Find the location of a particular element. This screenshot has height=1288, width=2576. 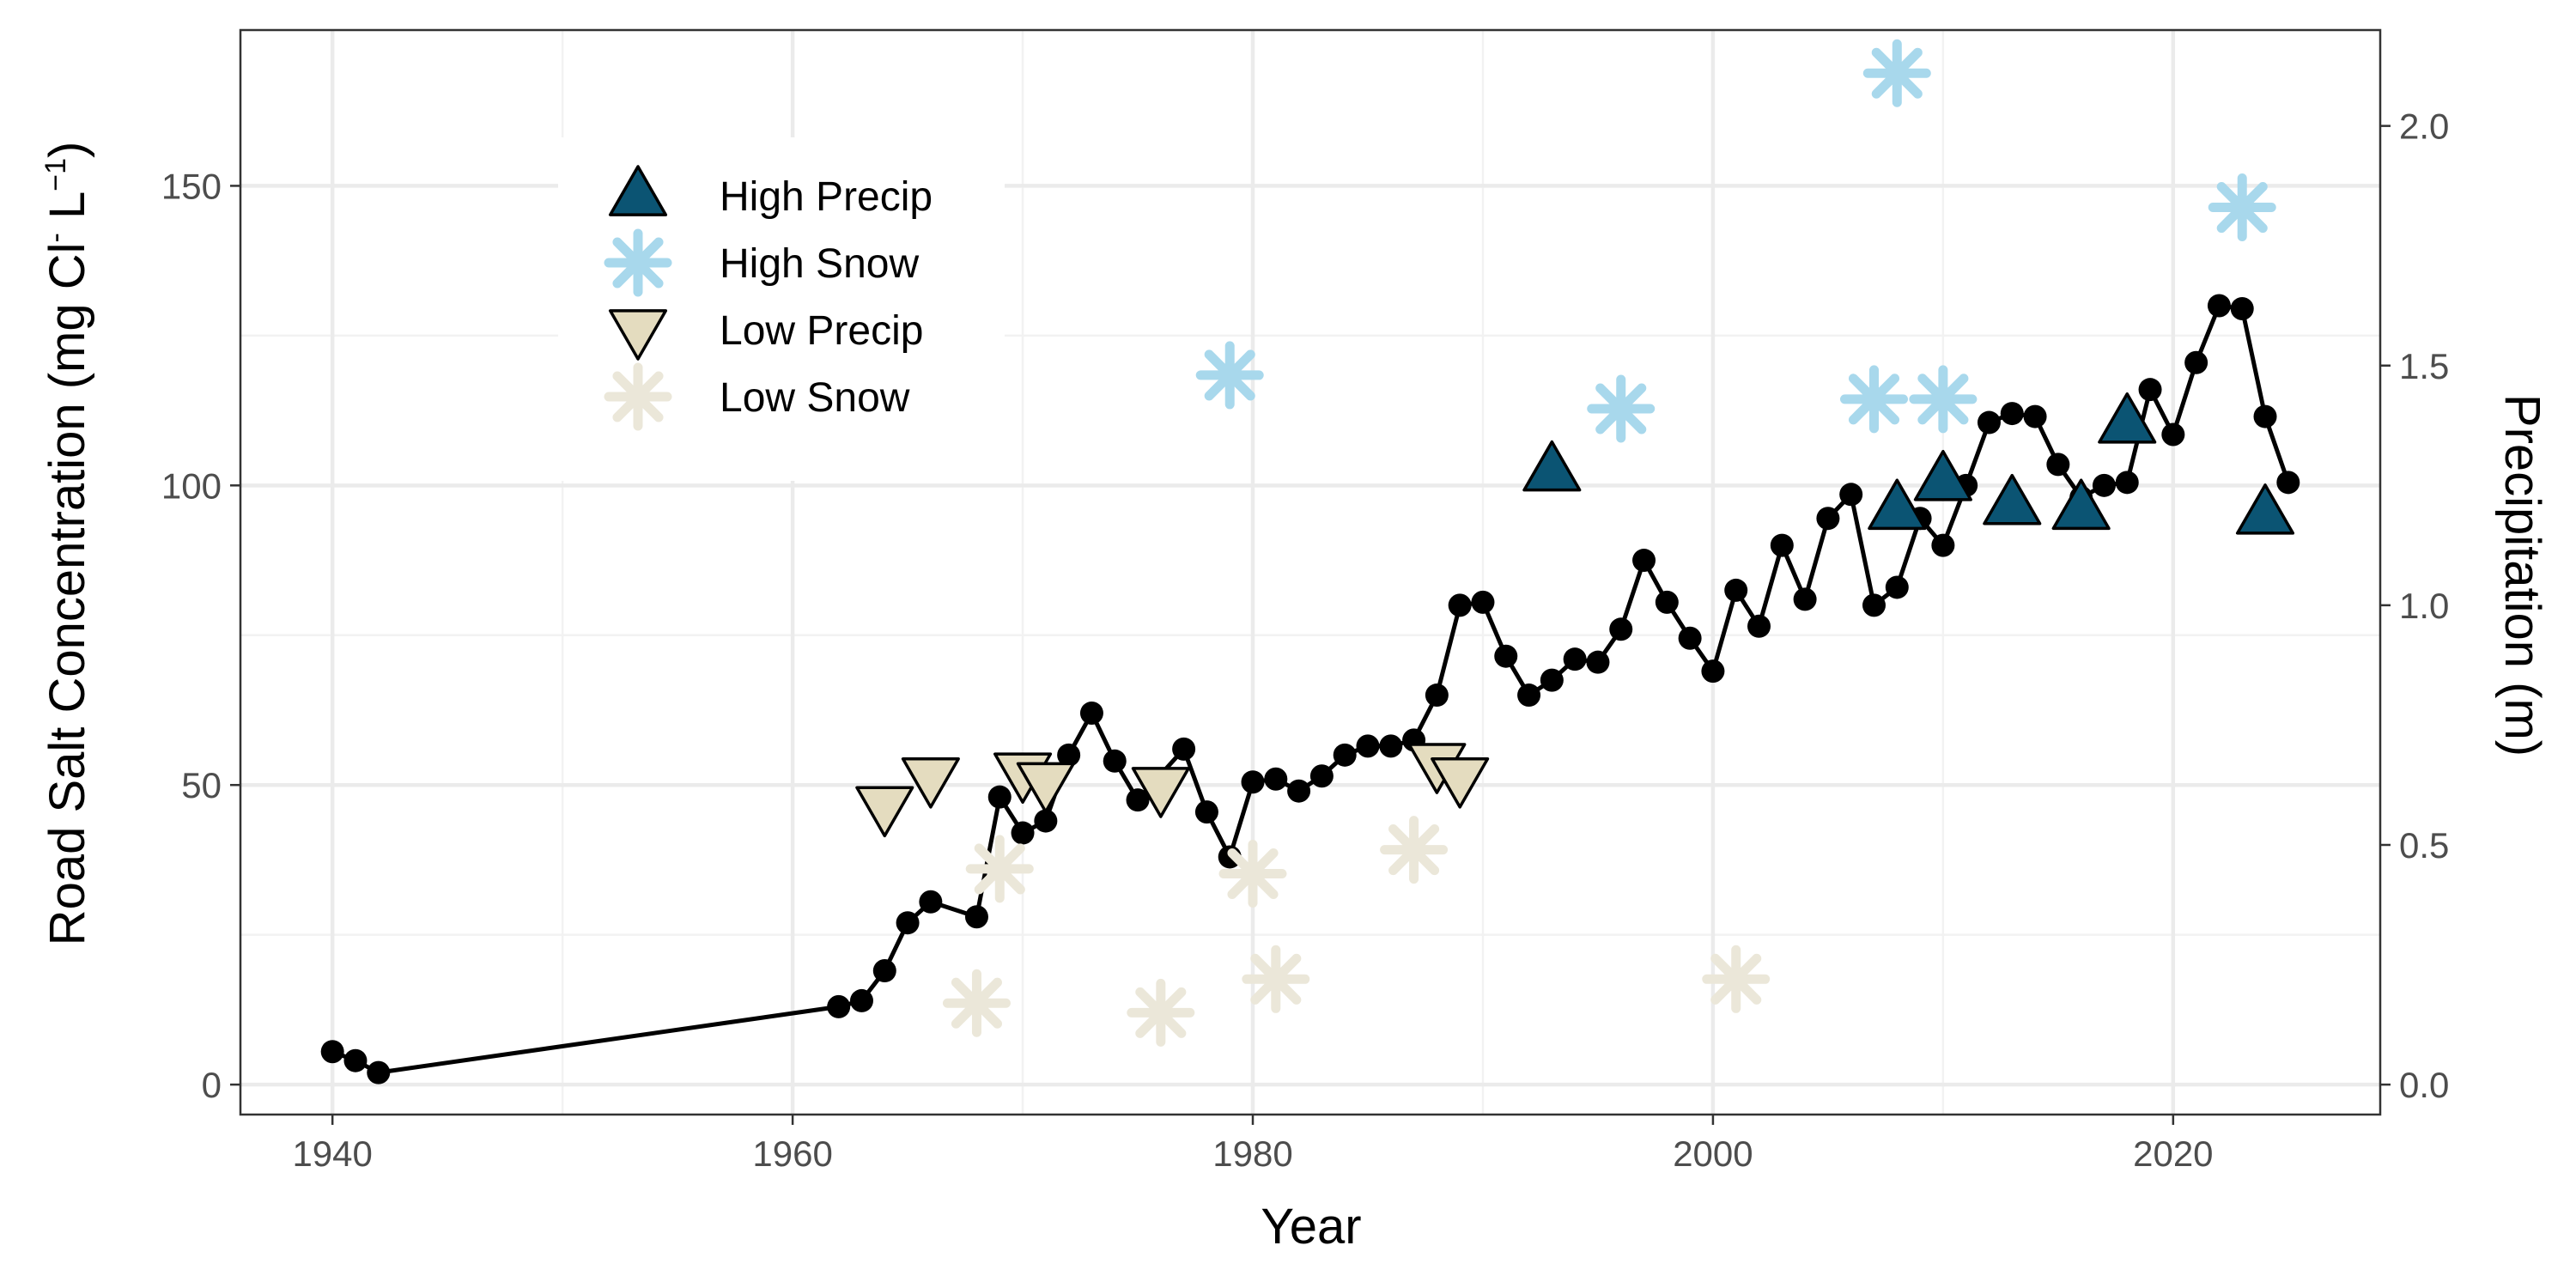

x-tick-label: 1940 is located at coordinates (332, 1153).